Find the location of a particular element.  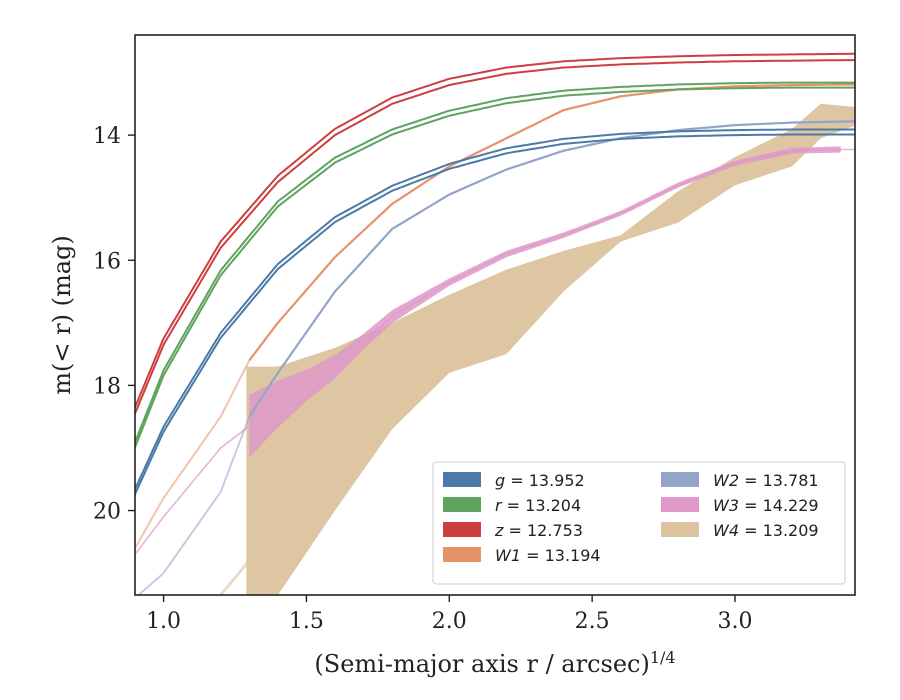

legend-entry-w2: W2 = 13.781 is located at coordinates (740, 480).